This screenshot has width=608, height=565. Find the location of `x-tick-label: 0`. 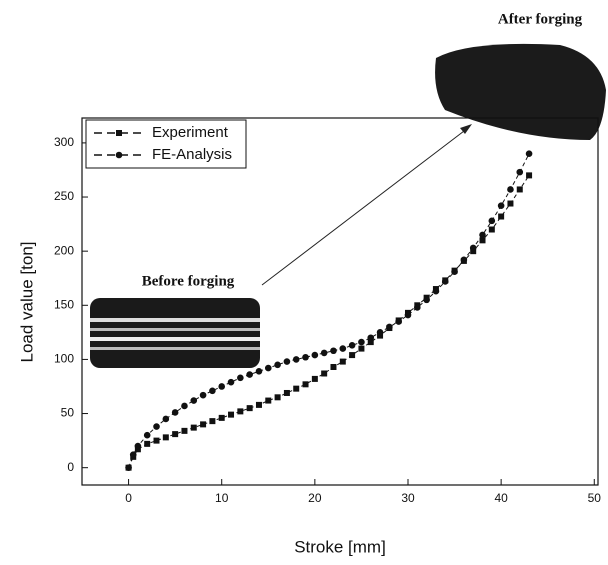

x-tick-label: 0 is located at coordinates (128, 498).